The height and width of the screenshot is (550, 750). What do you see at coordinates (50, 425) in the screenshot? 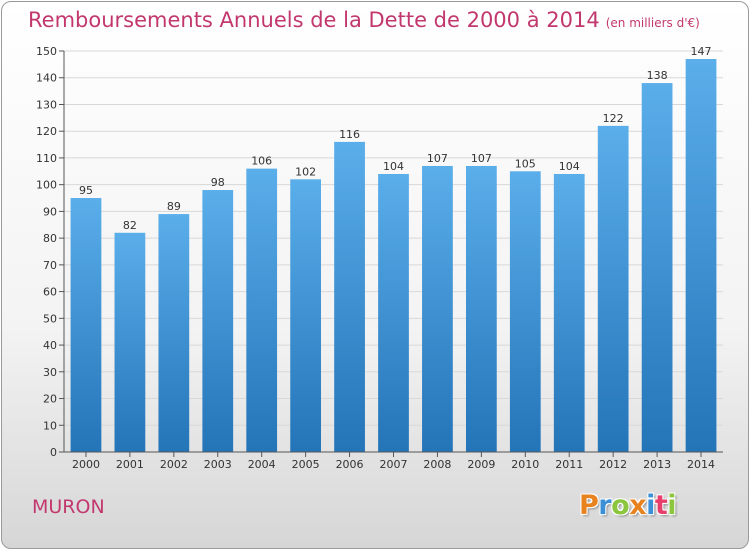
I see `y-tick-label: 10` at bounding box center [50, 425].